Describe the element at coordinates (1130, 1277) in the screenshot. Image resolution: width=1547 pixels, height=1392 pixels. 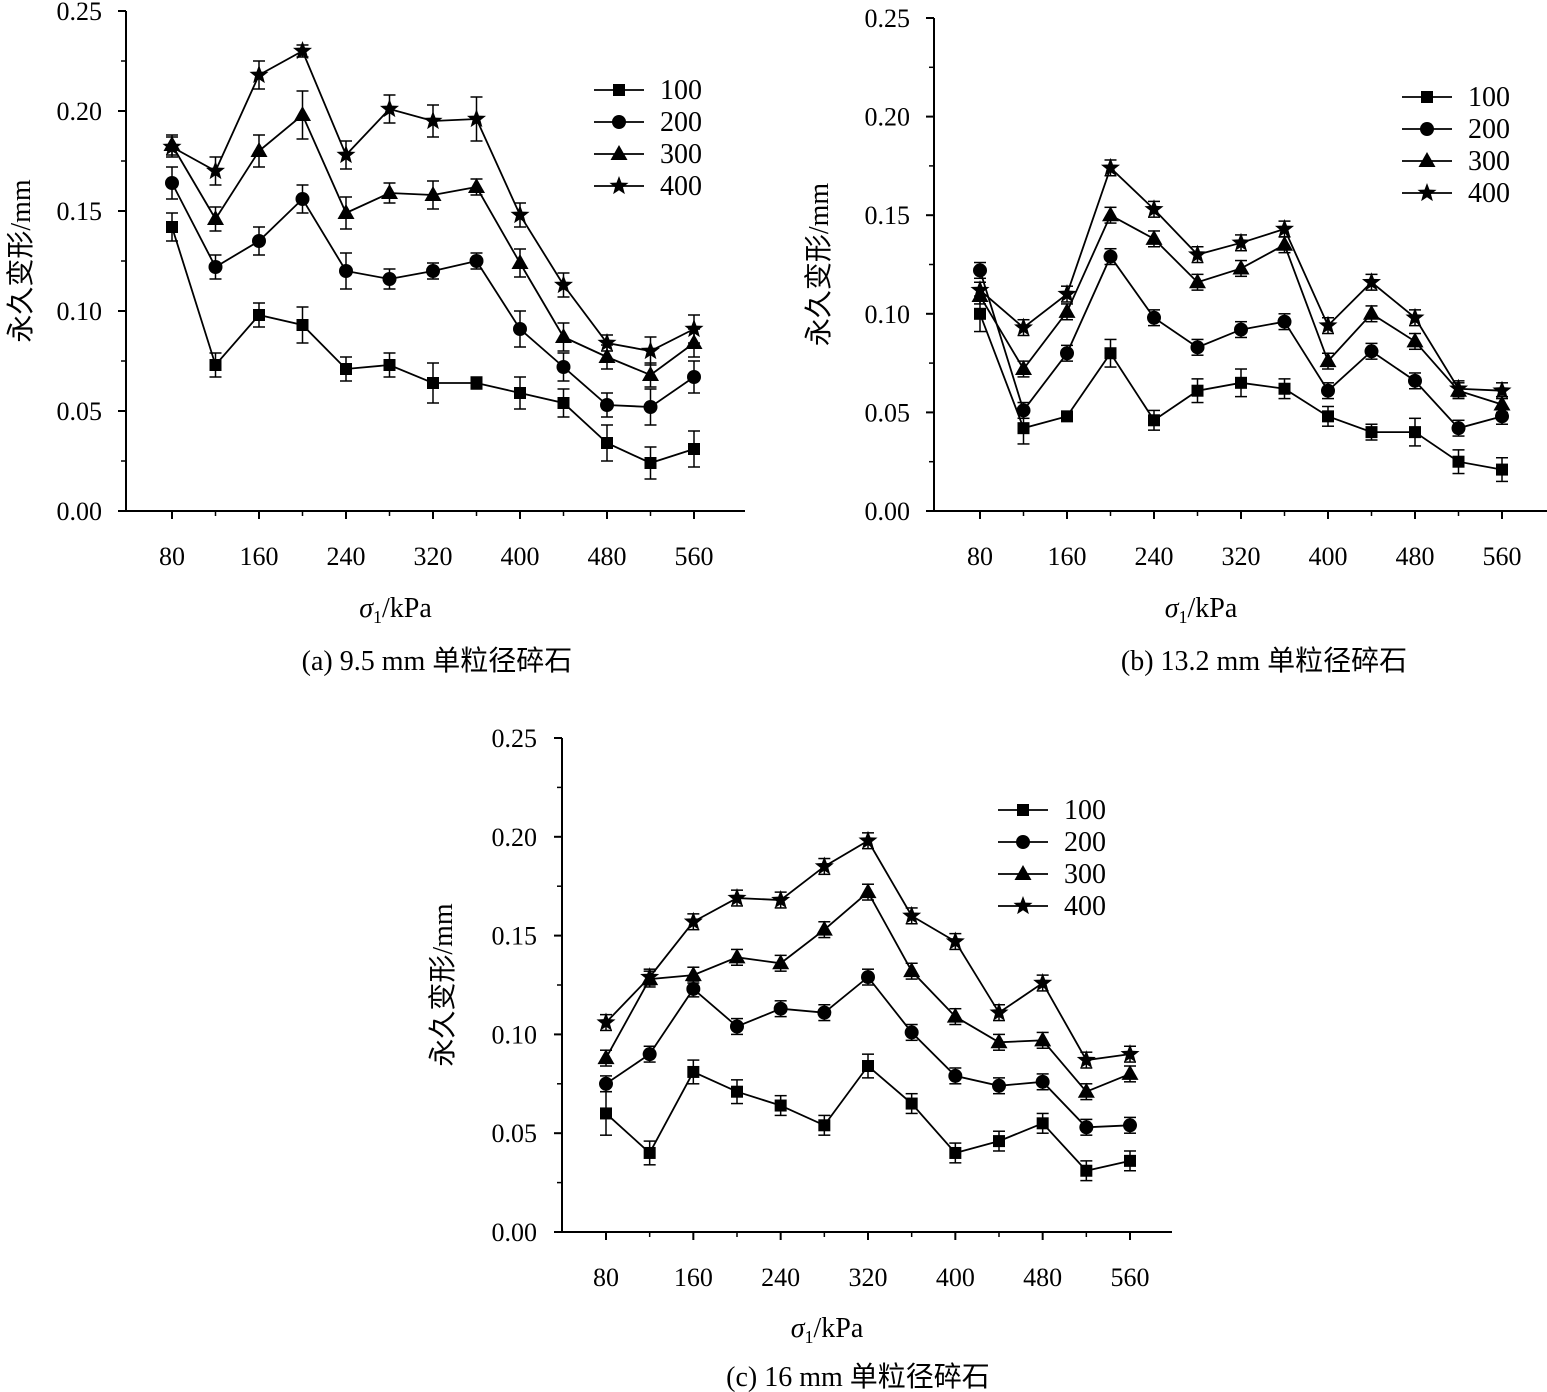
I see `x-tick-label: 560` at that location.